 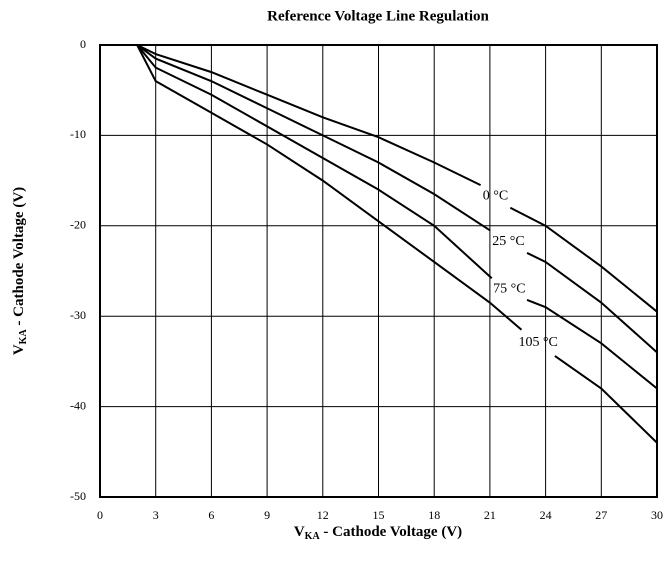 What do you see at coordinates (299, 532) in the screenshot?
I see `x-label-part: V` at bounding box center [299, 532].